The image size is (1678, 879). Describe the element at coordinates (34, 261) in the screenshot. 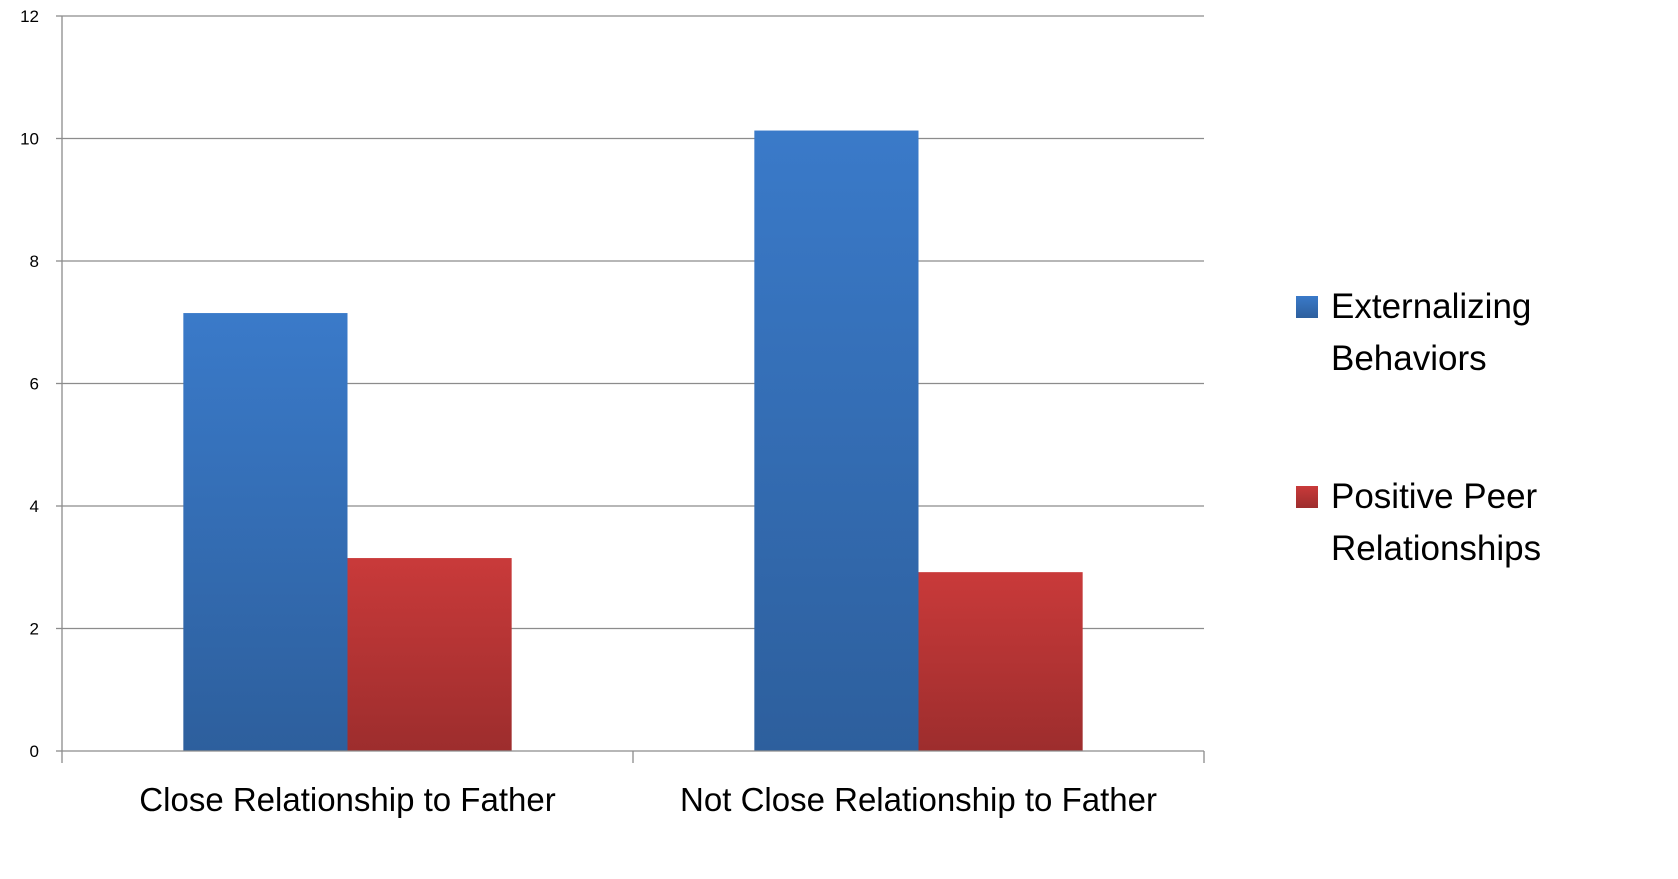

I see `y-tick-label: 8` at that location.